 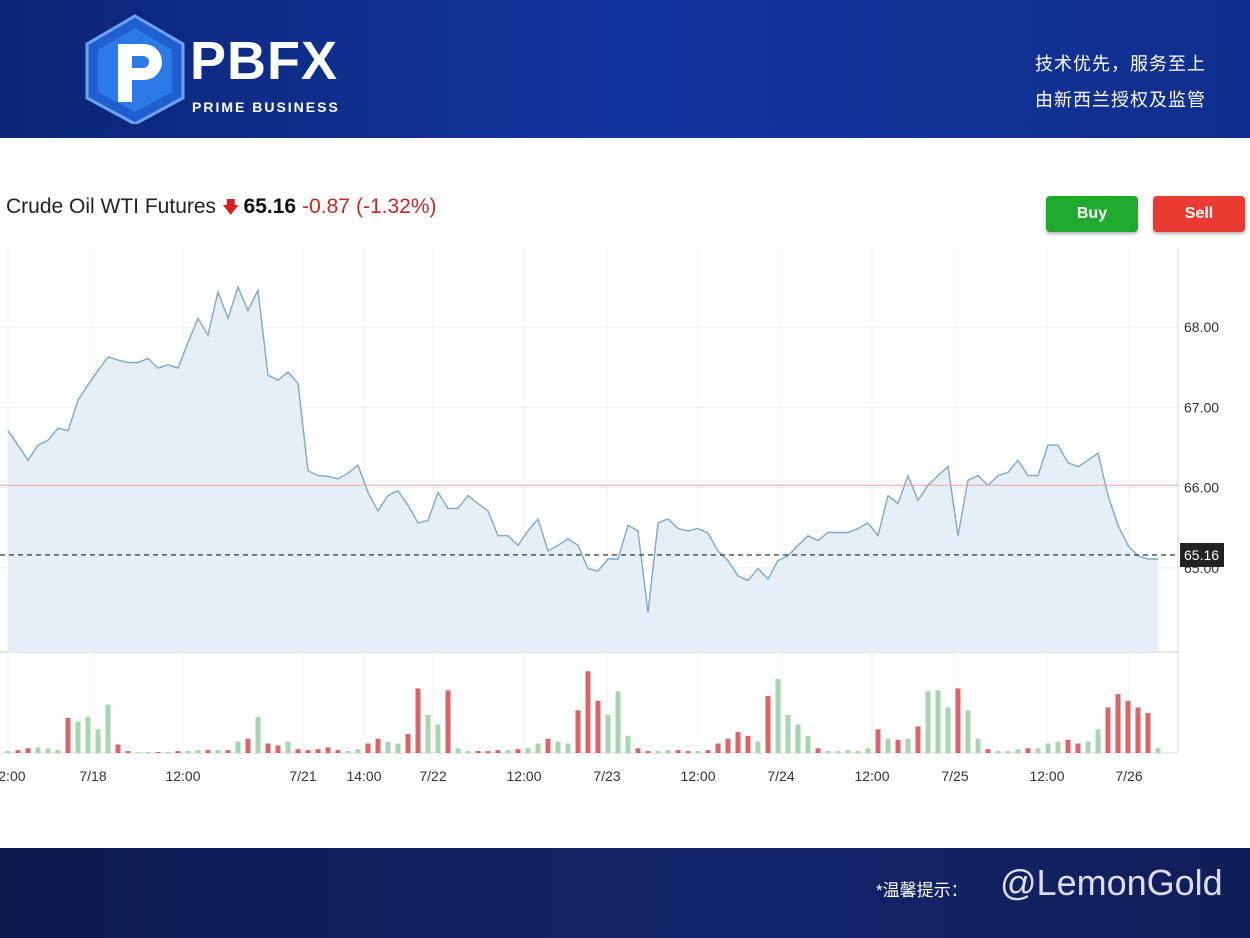 What do you see at coordinates (1201, 327) in the screenshot?
I see `y-tick-label: 68.00` at bounding box center [1201, 327].